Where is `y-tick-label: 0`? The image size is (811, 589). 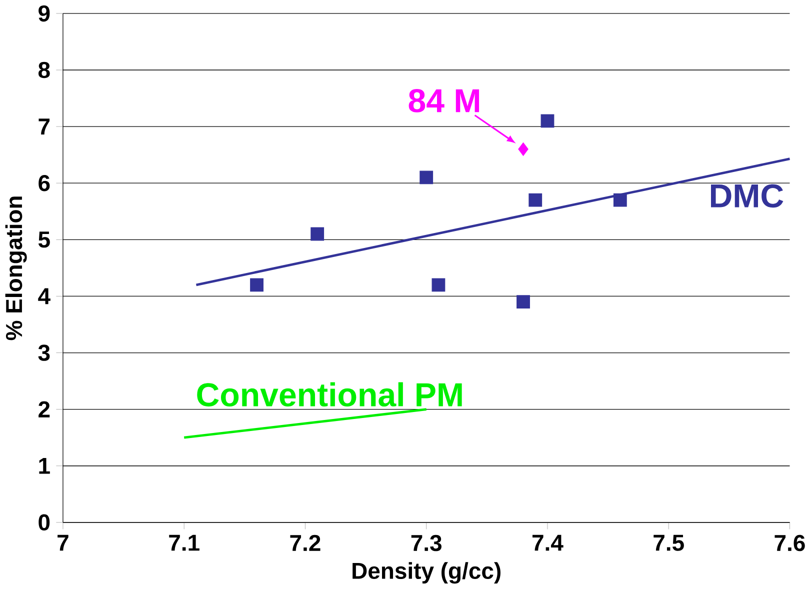
y-tick-label: 0 is located at coordinates (44, 522).